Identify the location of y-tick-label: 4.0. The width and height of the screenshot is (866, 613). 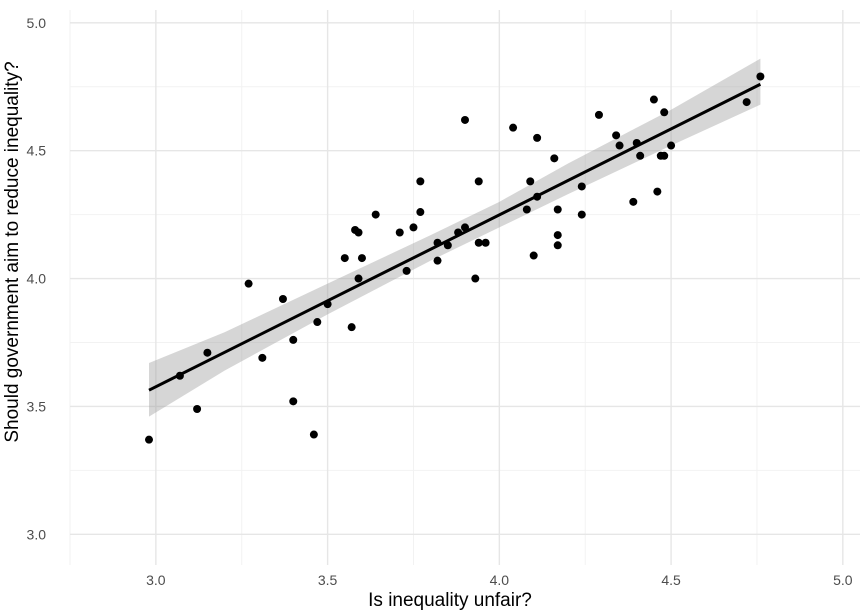
(37, 279).